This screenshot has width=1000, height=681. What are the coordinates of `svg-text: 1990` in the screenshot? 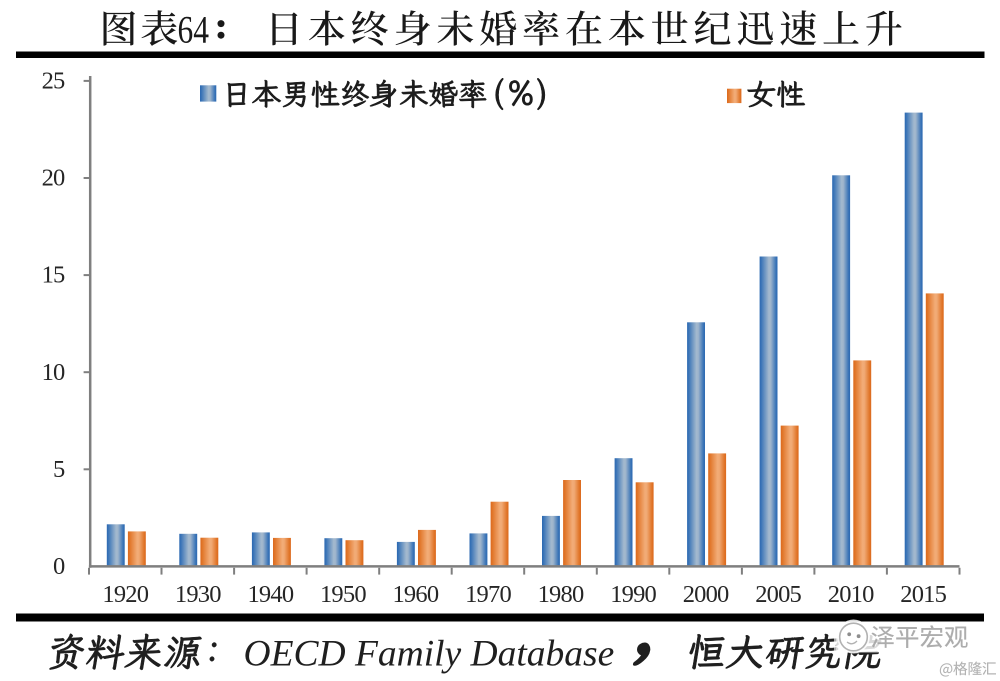 It's located at (633, 594).